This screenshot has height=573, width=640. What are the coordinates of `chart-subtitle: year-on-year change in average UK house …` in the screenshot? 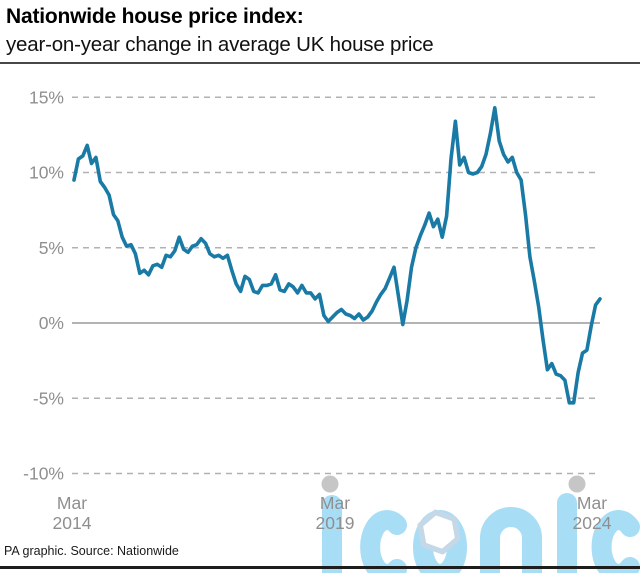 It's located at (220, 44).